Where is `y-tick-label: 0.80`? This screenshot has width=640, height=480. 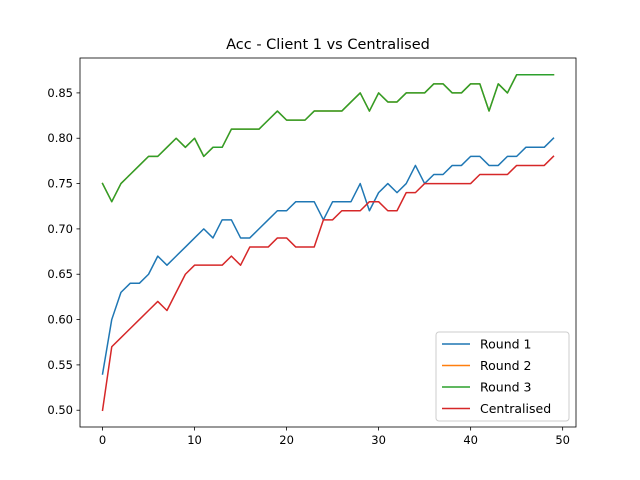
y-tick-label: 0.80 is located at coordinates (60, 138).